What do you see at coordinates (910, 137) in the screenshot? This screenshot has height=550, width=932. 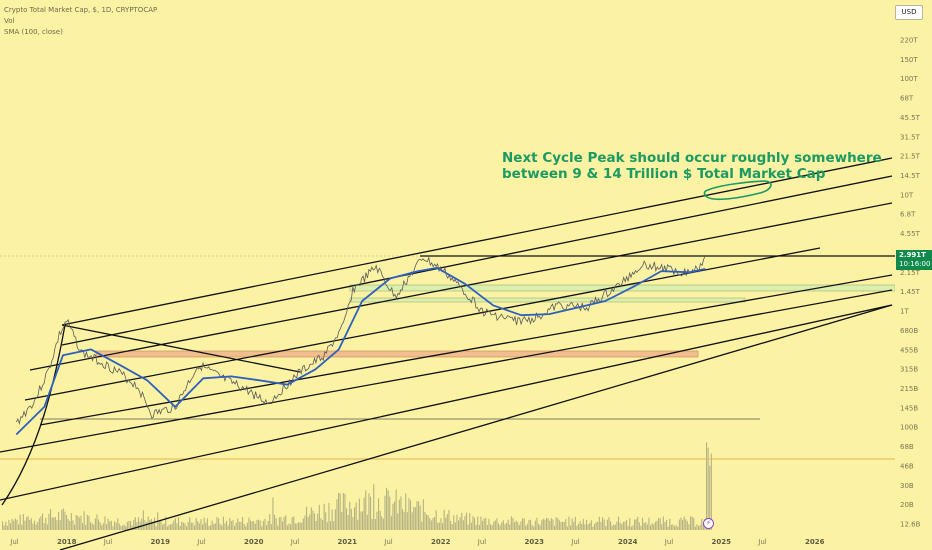 I see `y-tick-label: 31.5T` at bounding box center [910, 137].